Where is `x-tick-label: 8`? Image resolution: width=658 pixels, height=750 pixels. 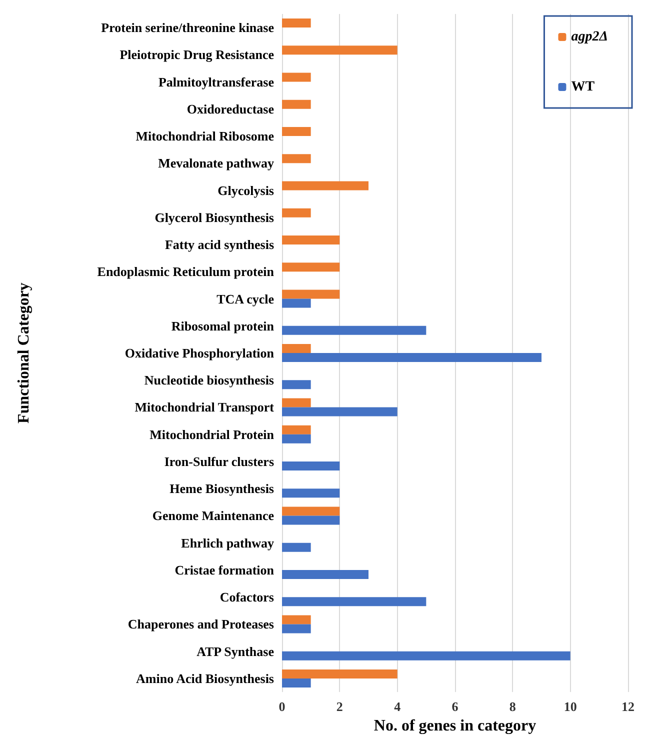 x-tick-label: 8 is located at coordinates (512, 706).